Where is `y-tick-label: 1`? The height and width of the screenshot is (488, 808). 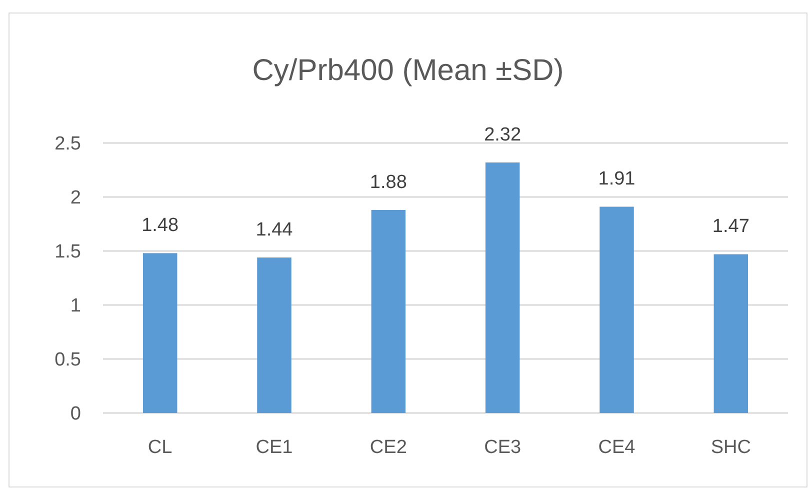 y-tick-label: 1 is located at coordinates (75, 306).